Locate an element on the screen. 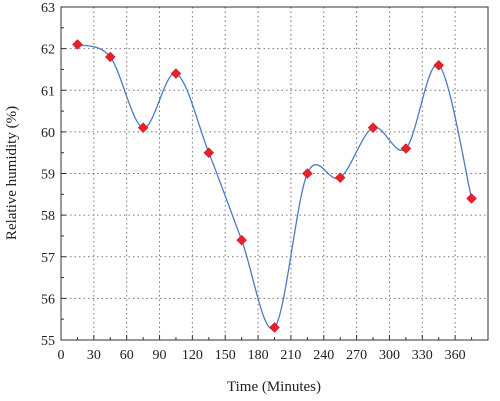 The image size is (500, 401). x-tick-label: 180 is located at coordinates (258, 355).